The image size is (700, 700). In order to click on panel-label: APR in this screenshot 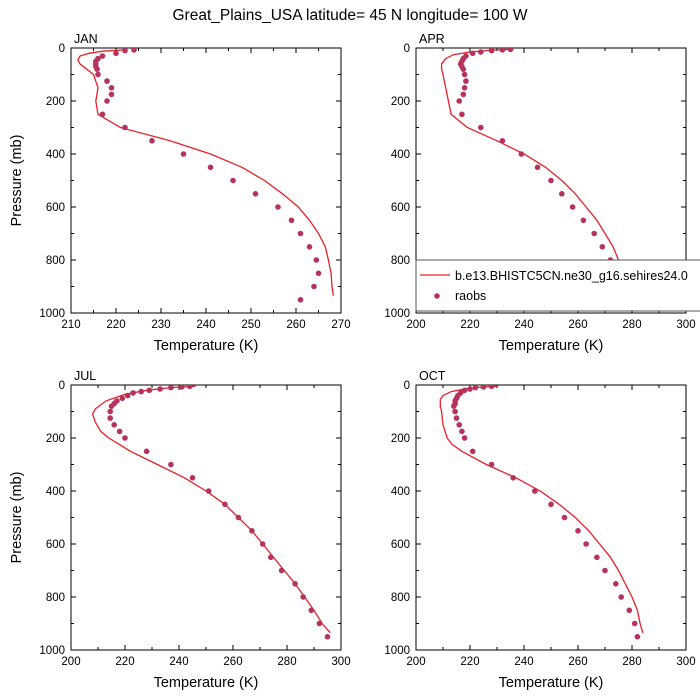, I will do `click(432, 39)`.